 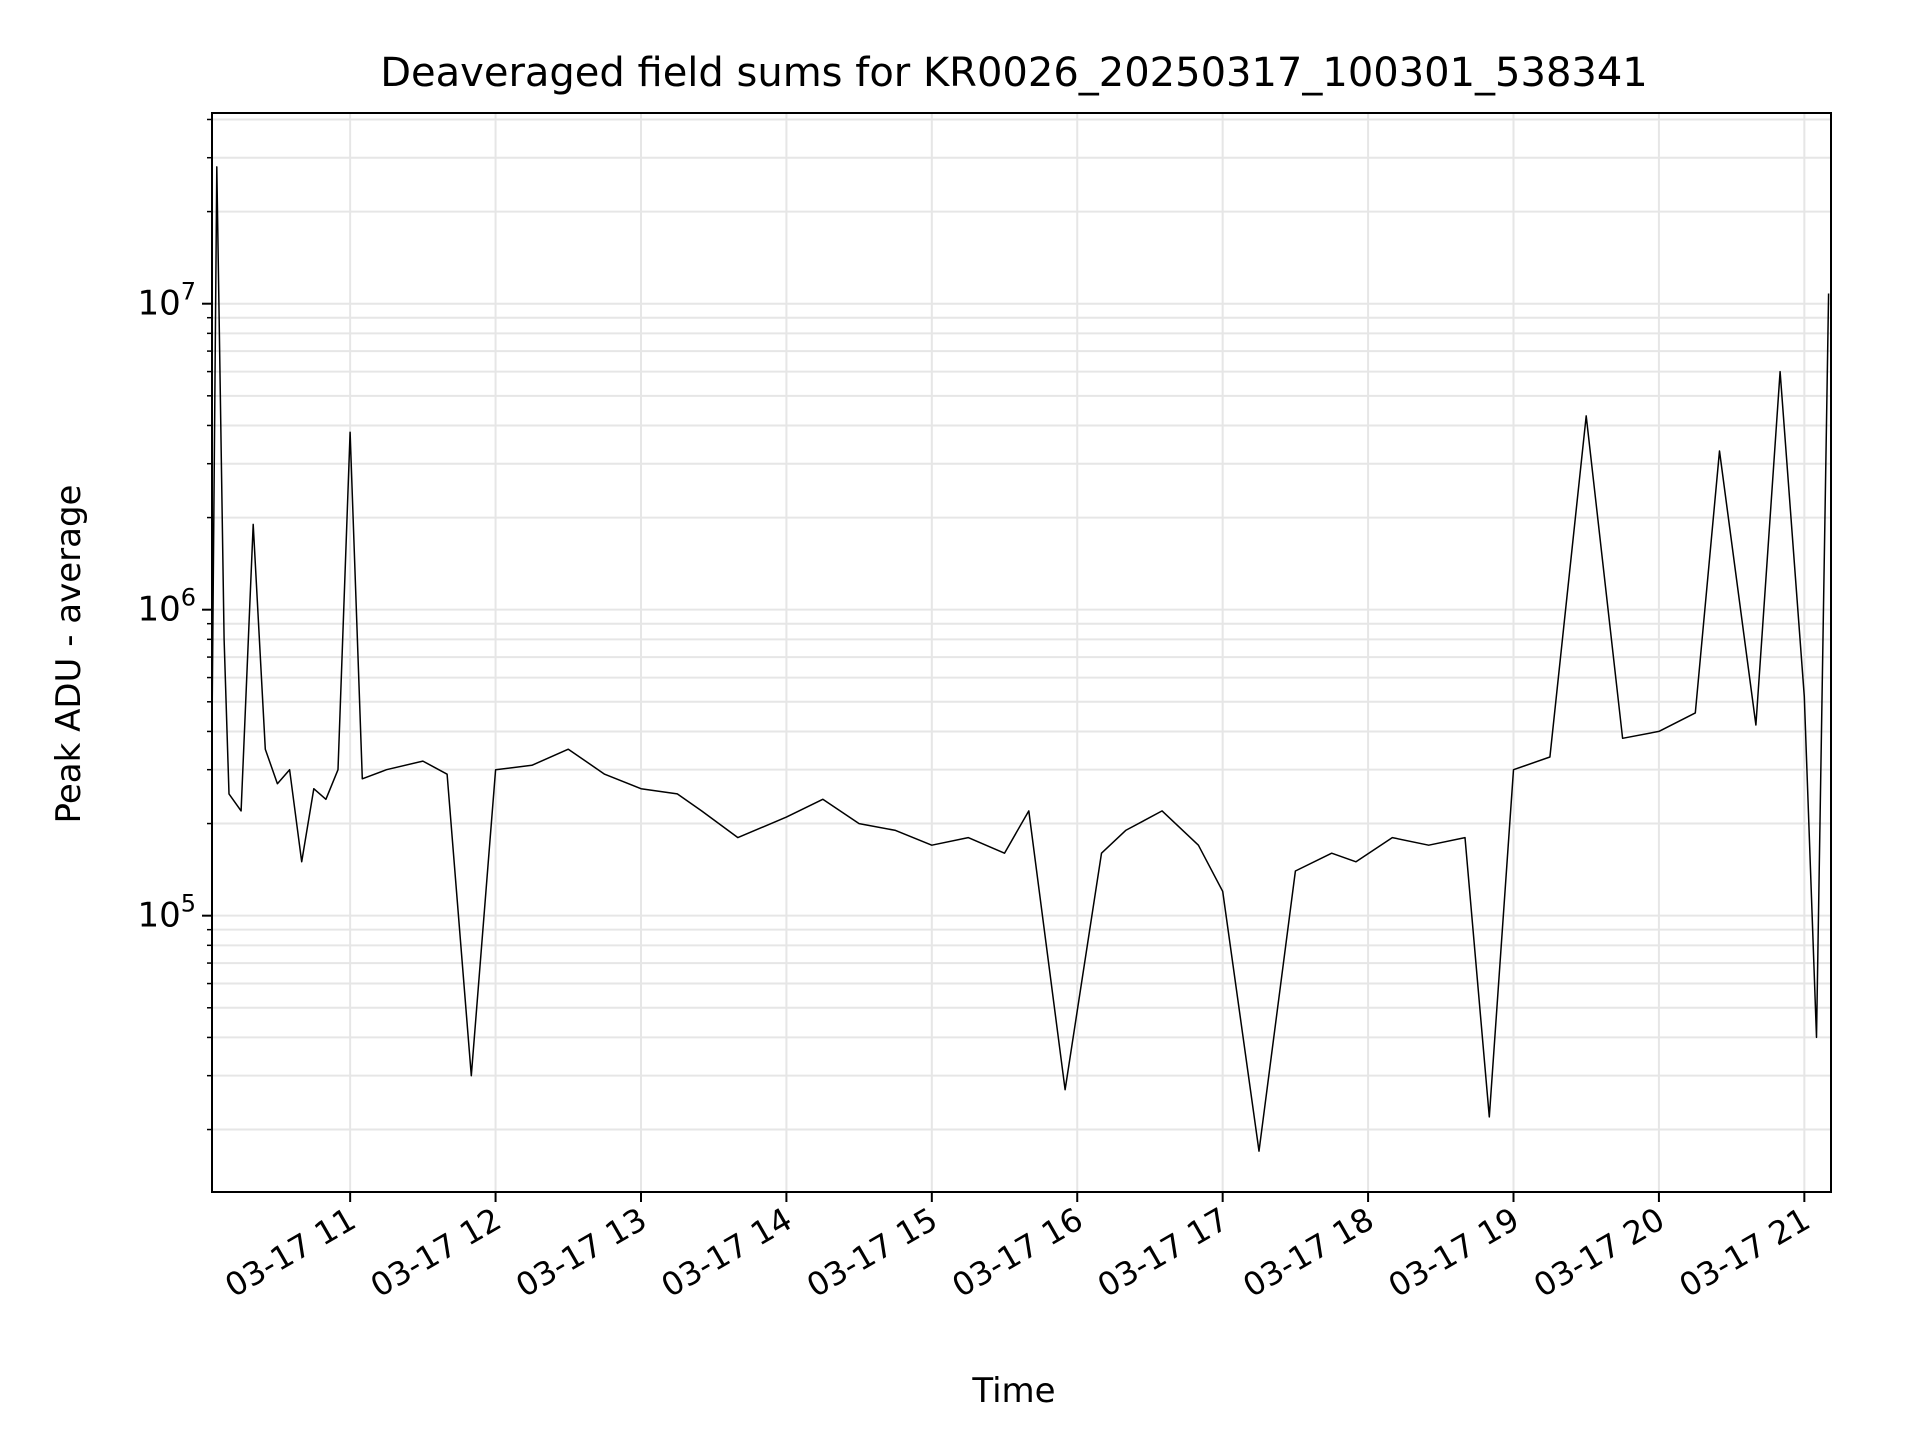 I want to click on y-axis-label: Peak ADU - average, so click(x=69, y=654).